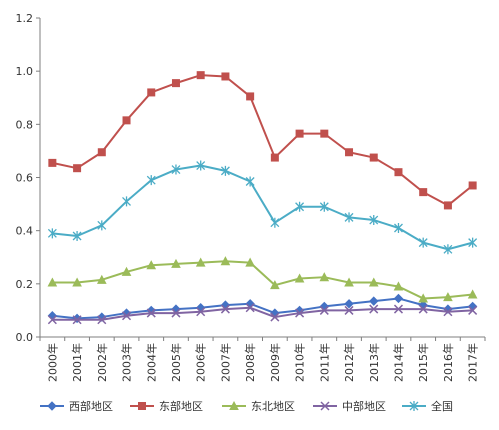 The width and height of the screenshot is (499, 430). Describe the element at coordinates (181, 406) in the screenshot. I see `legend-label: 东部地区` at that location.